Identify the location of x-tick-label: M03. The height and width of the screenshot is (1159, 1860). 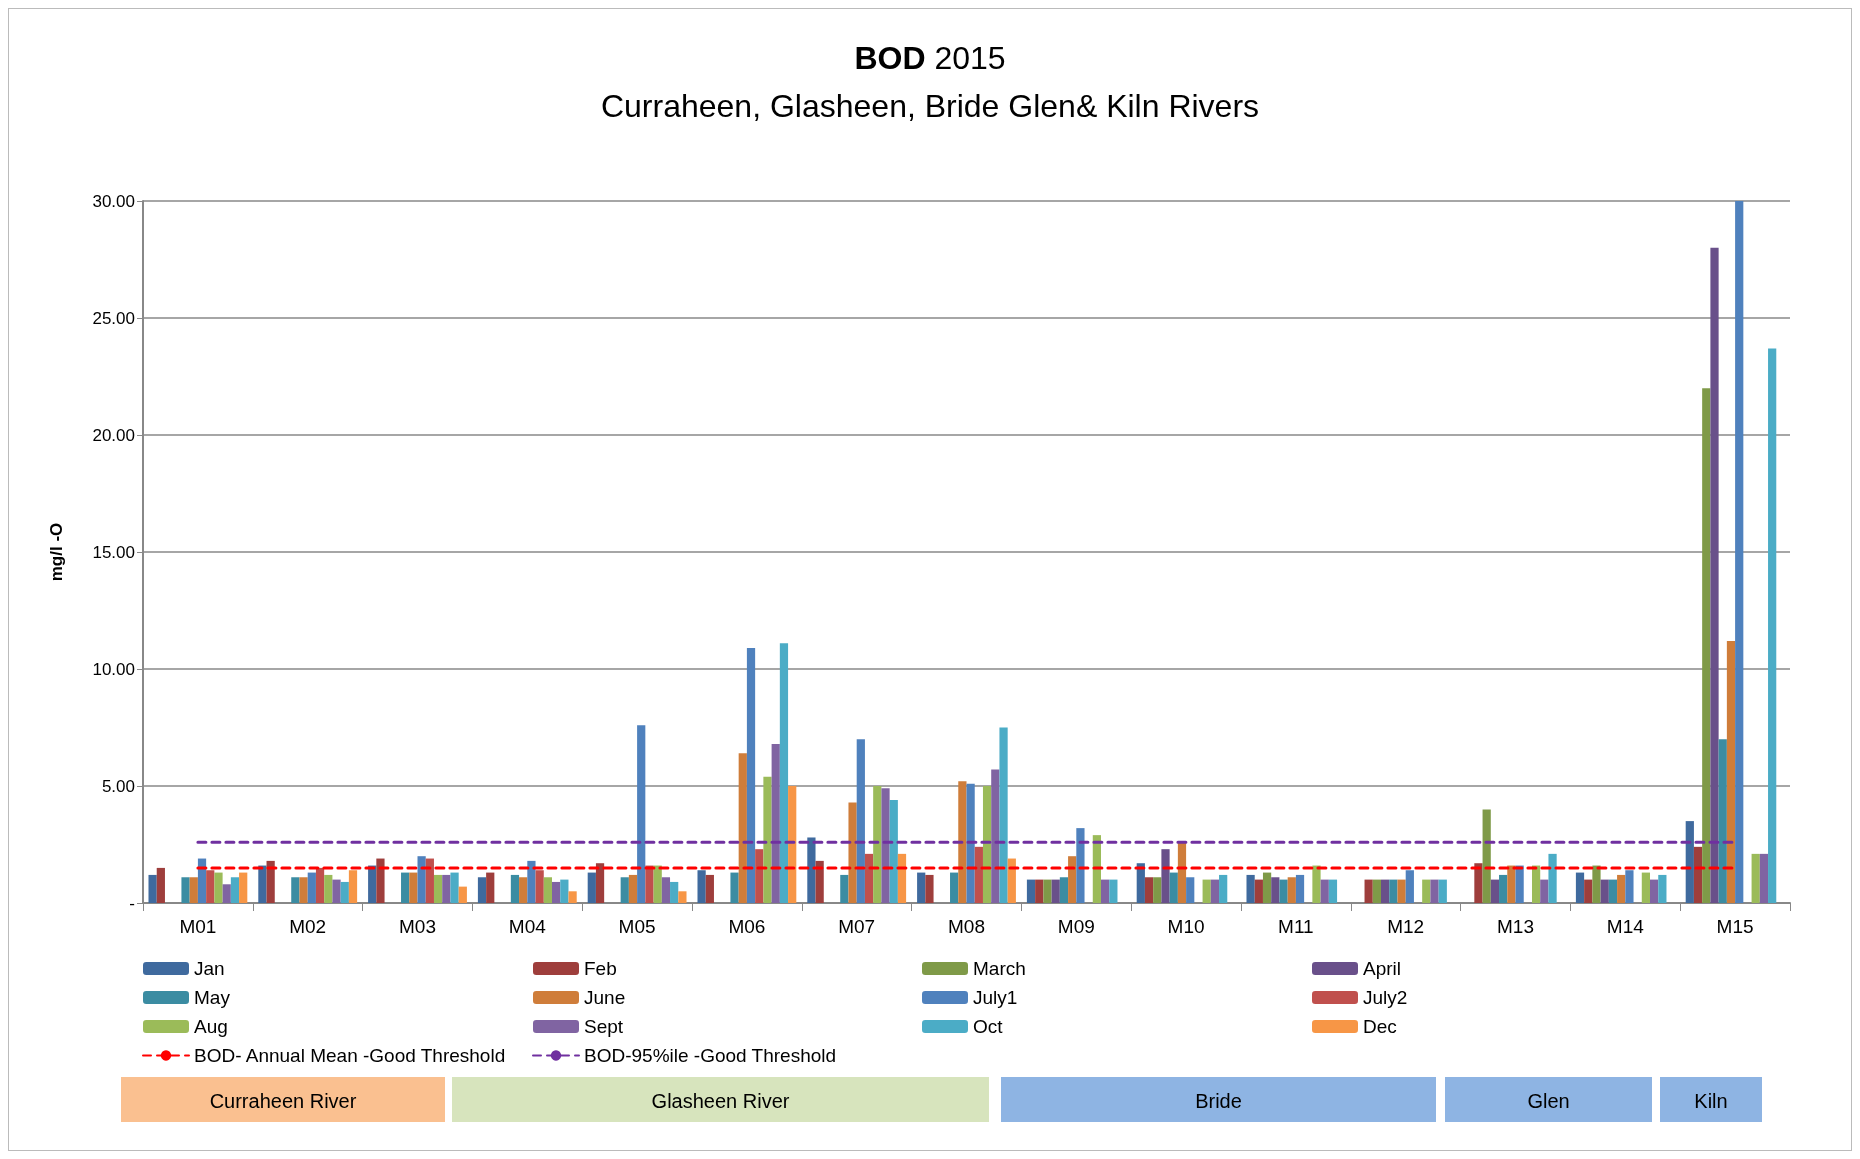
(417, 926).